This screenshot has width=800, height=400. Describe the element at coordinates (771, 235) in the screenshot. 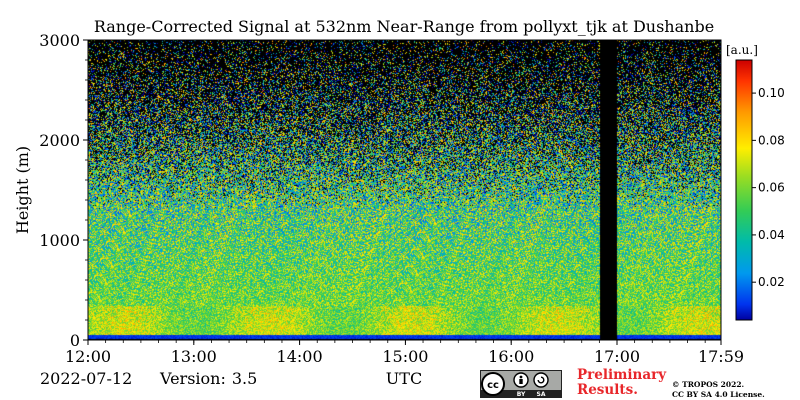

I see `colorbar-tick-label: 0.04` at that location.